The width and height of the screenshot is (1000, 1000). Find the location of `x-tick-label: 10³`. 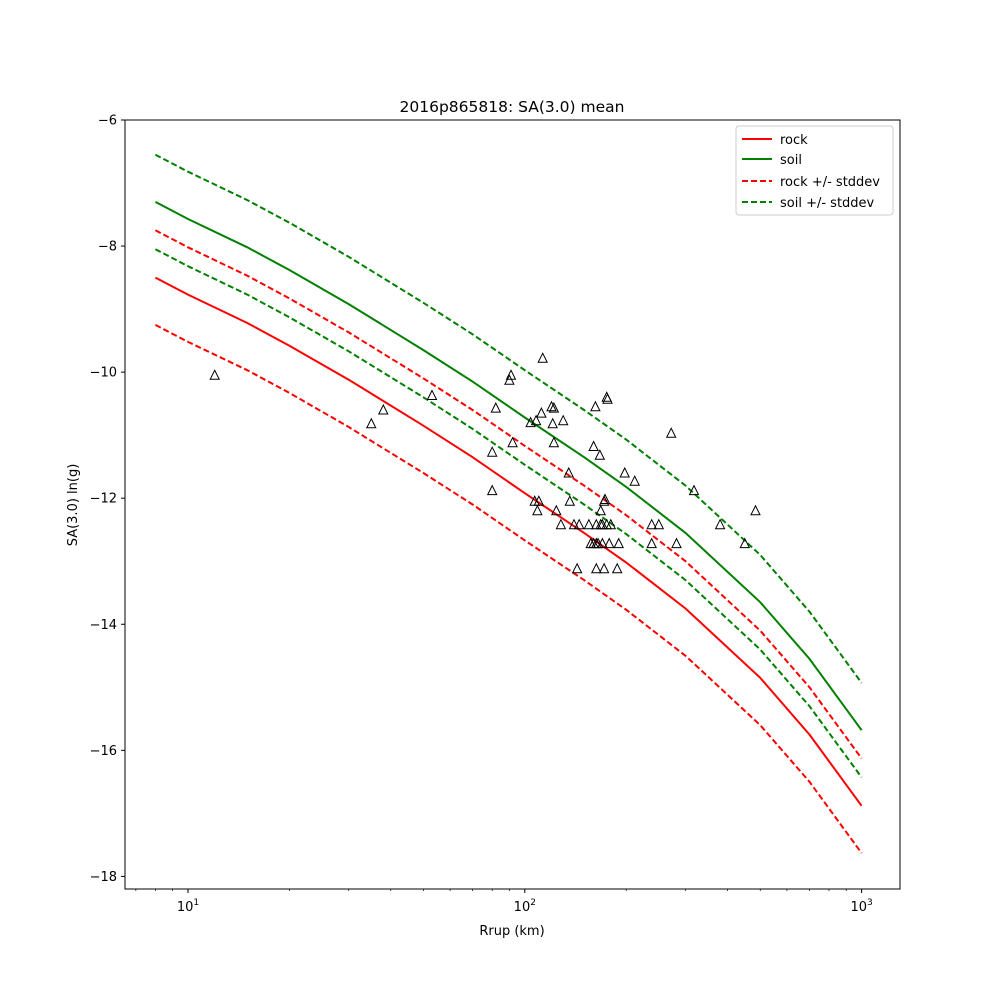

x-tick-label: 10³ is located at coordinates (861, 906).